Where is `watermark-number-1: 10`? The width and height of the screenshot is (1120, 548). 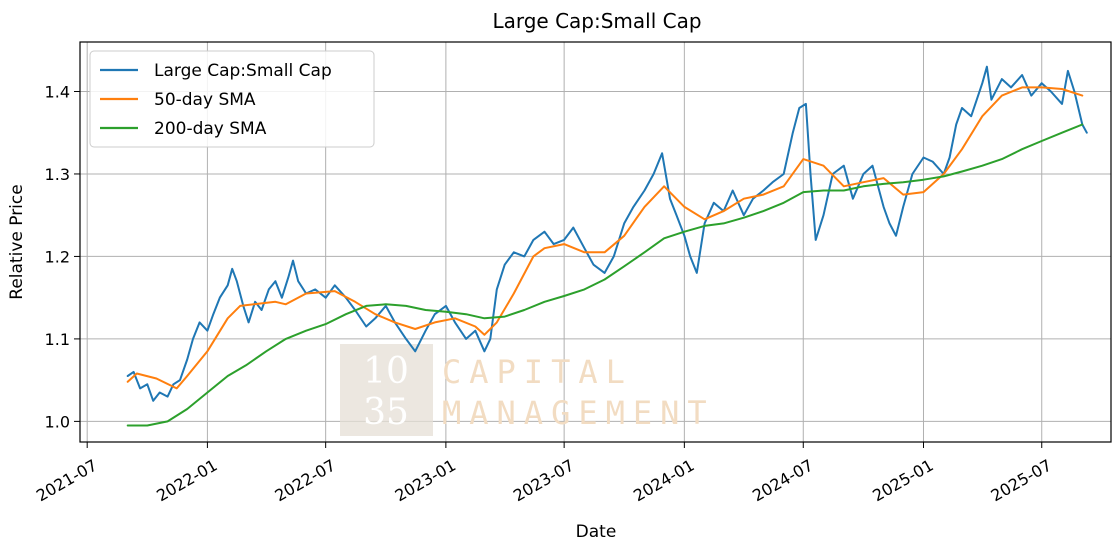
watermark-number-1: 10 is located at coordinates (386, 371).